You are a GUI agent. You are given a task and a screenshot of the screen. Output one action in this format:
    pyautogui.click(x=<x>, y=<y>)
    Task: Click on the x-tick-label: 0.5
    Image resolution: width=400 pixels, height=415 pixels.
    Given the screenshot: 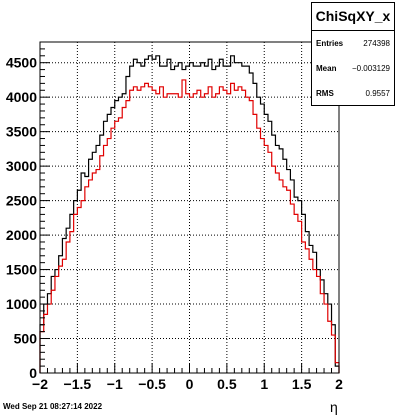 What is the action you would take?
    pyautogui.click(x=227, y=384)
    